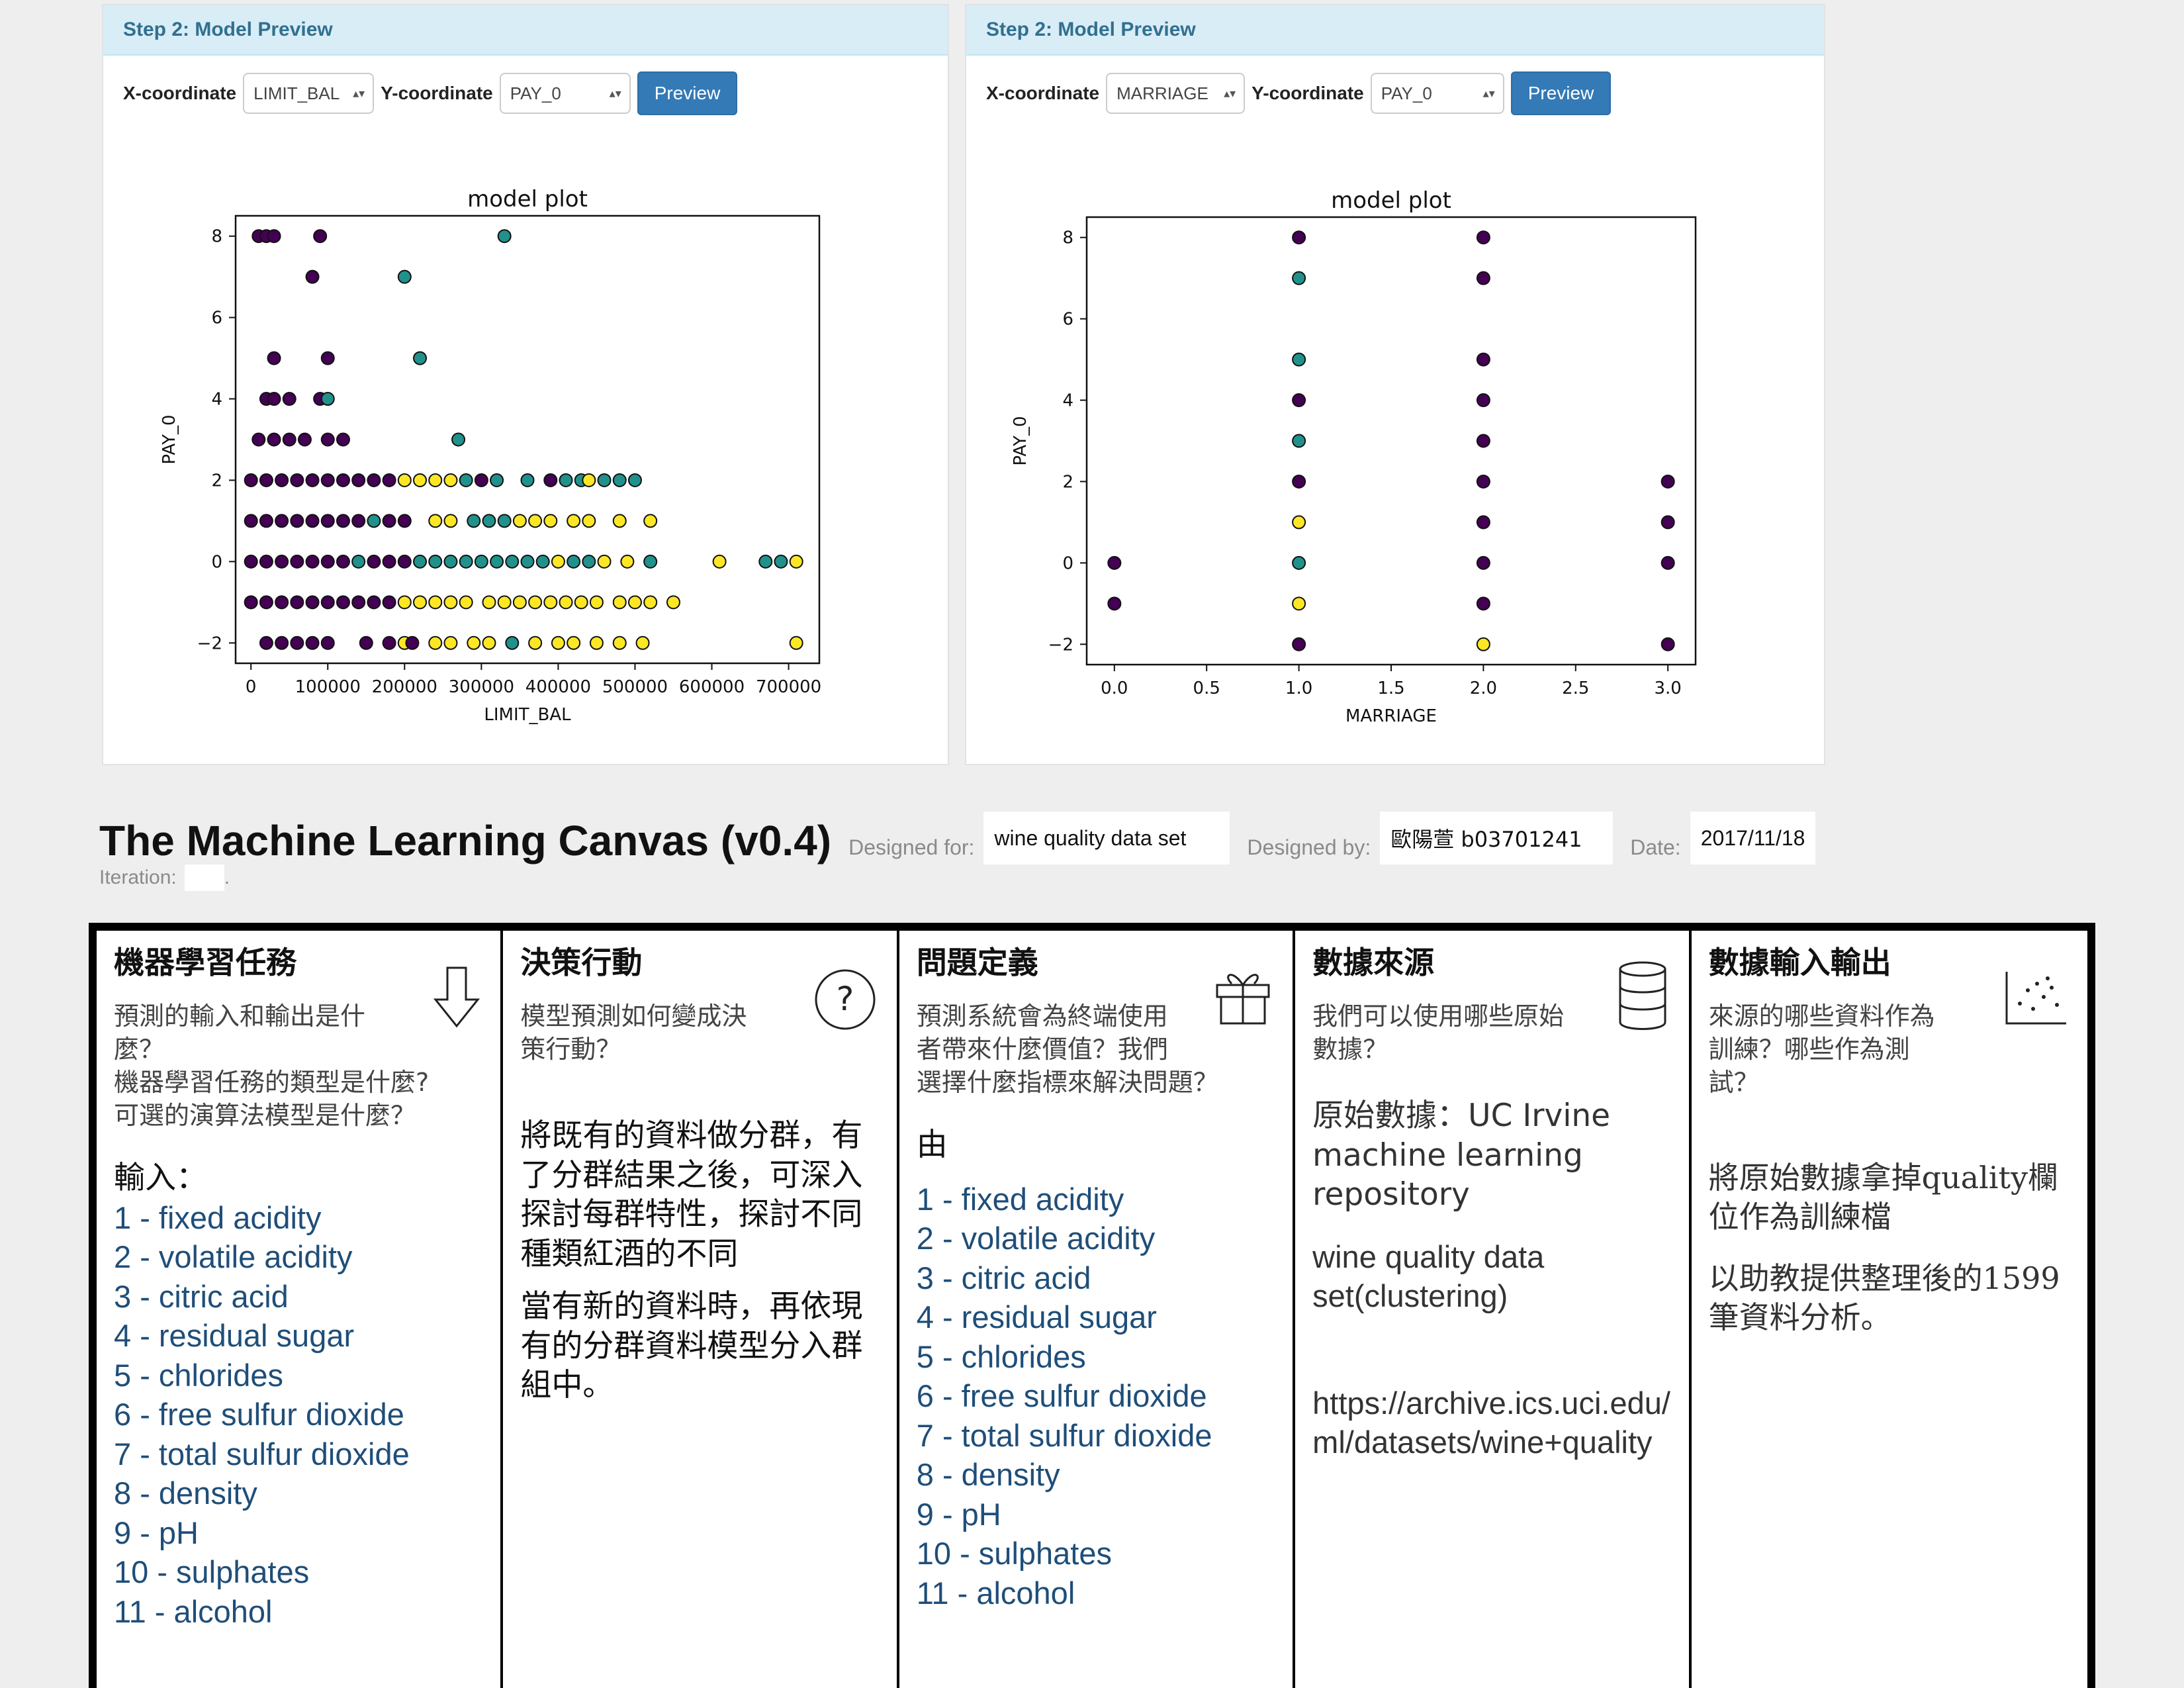 Image resolution: width=2184 pixels, height=1688 pixels. I want to click on cell-title: 數據輸入輸出, so click(1800, 962).